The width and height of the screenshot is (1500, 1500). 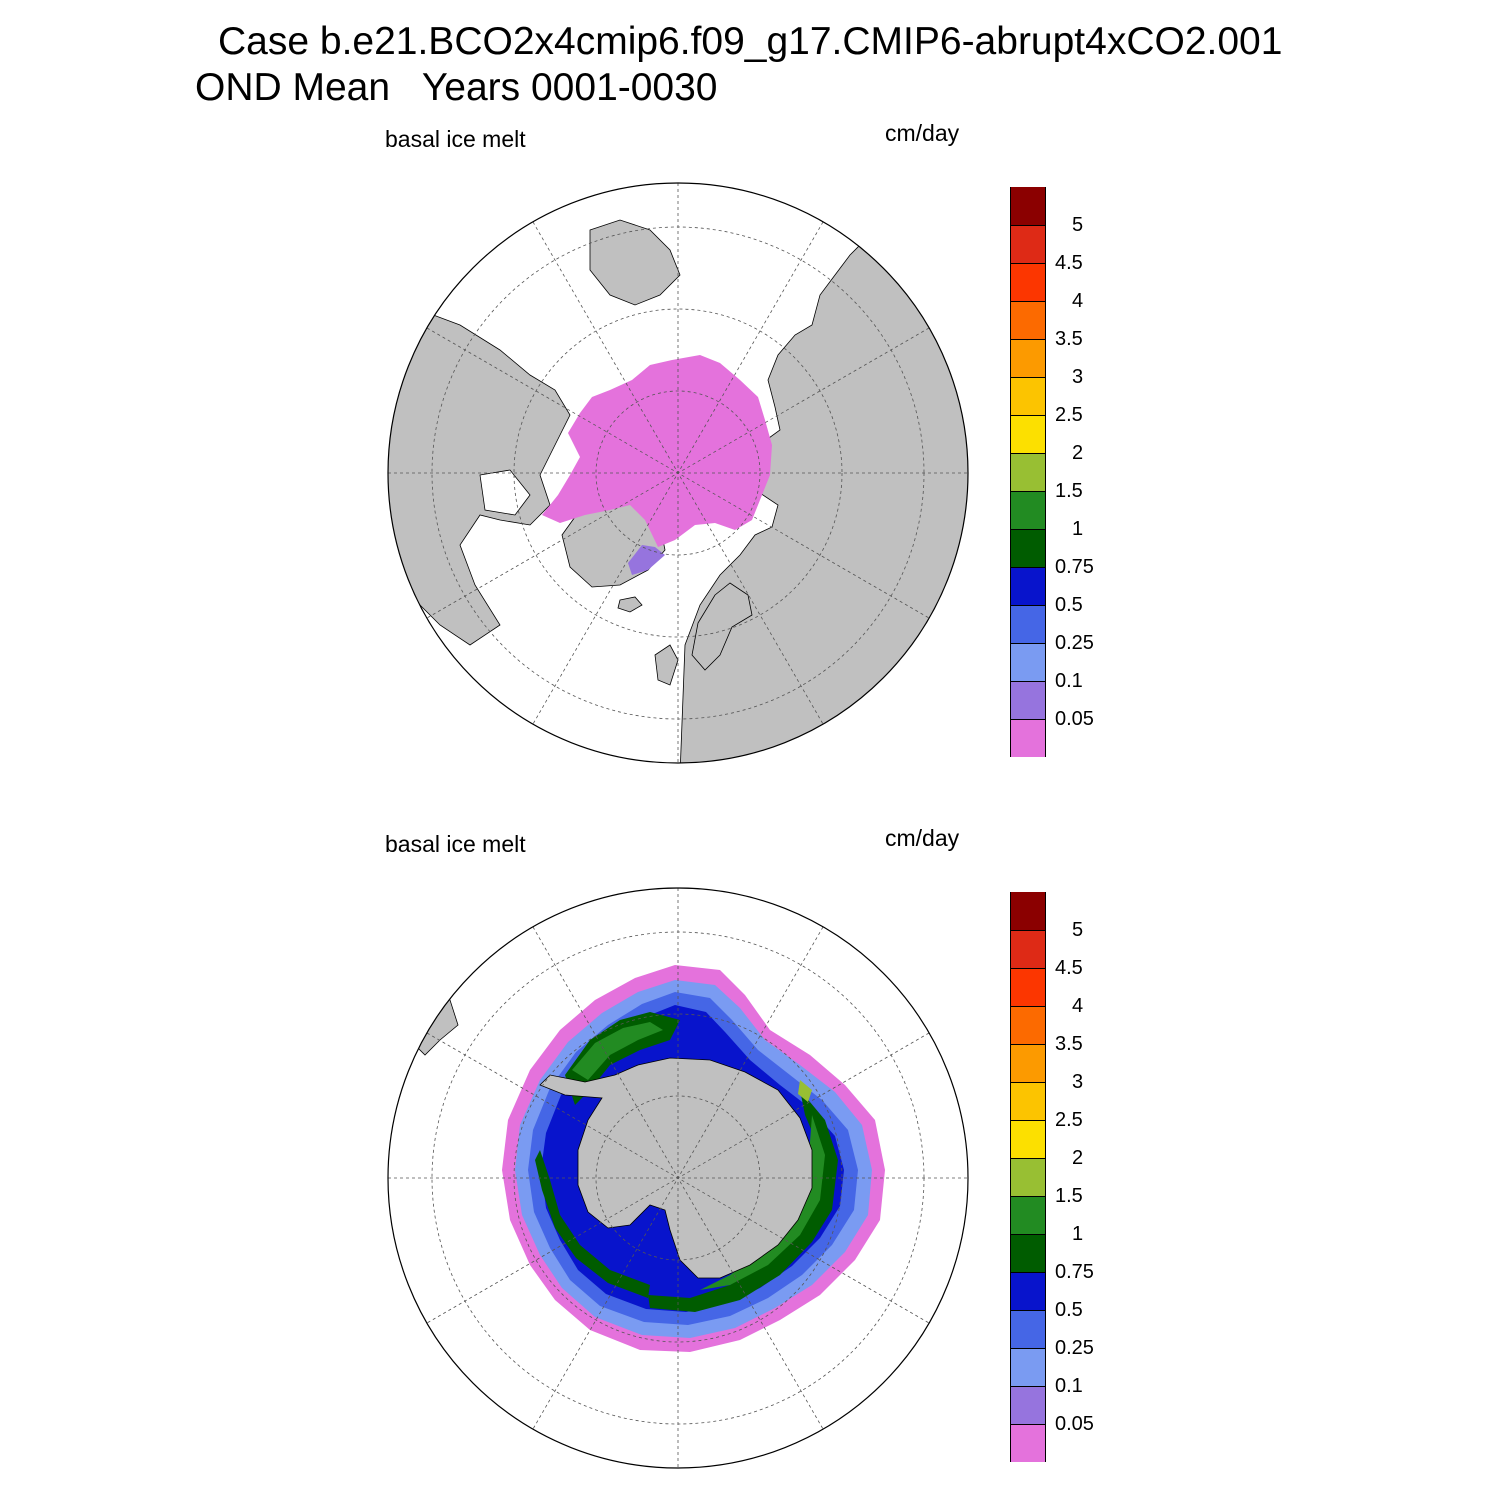 What do you see at coordinates (922, 133) in the screenshot?
I see `north-units-label: cm/day` at bounding box center [922, 133].